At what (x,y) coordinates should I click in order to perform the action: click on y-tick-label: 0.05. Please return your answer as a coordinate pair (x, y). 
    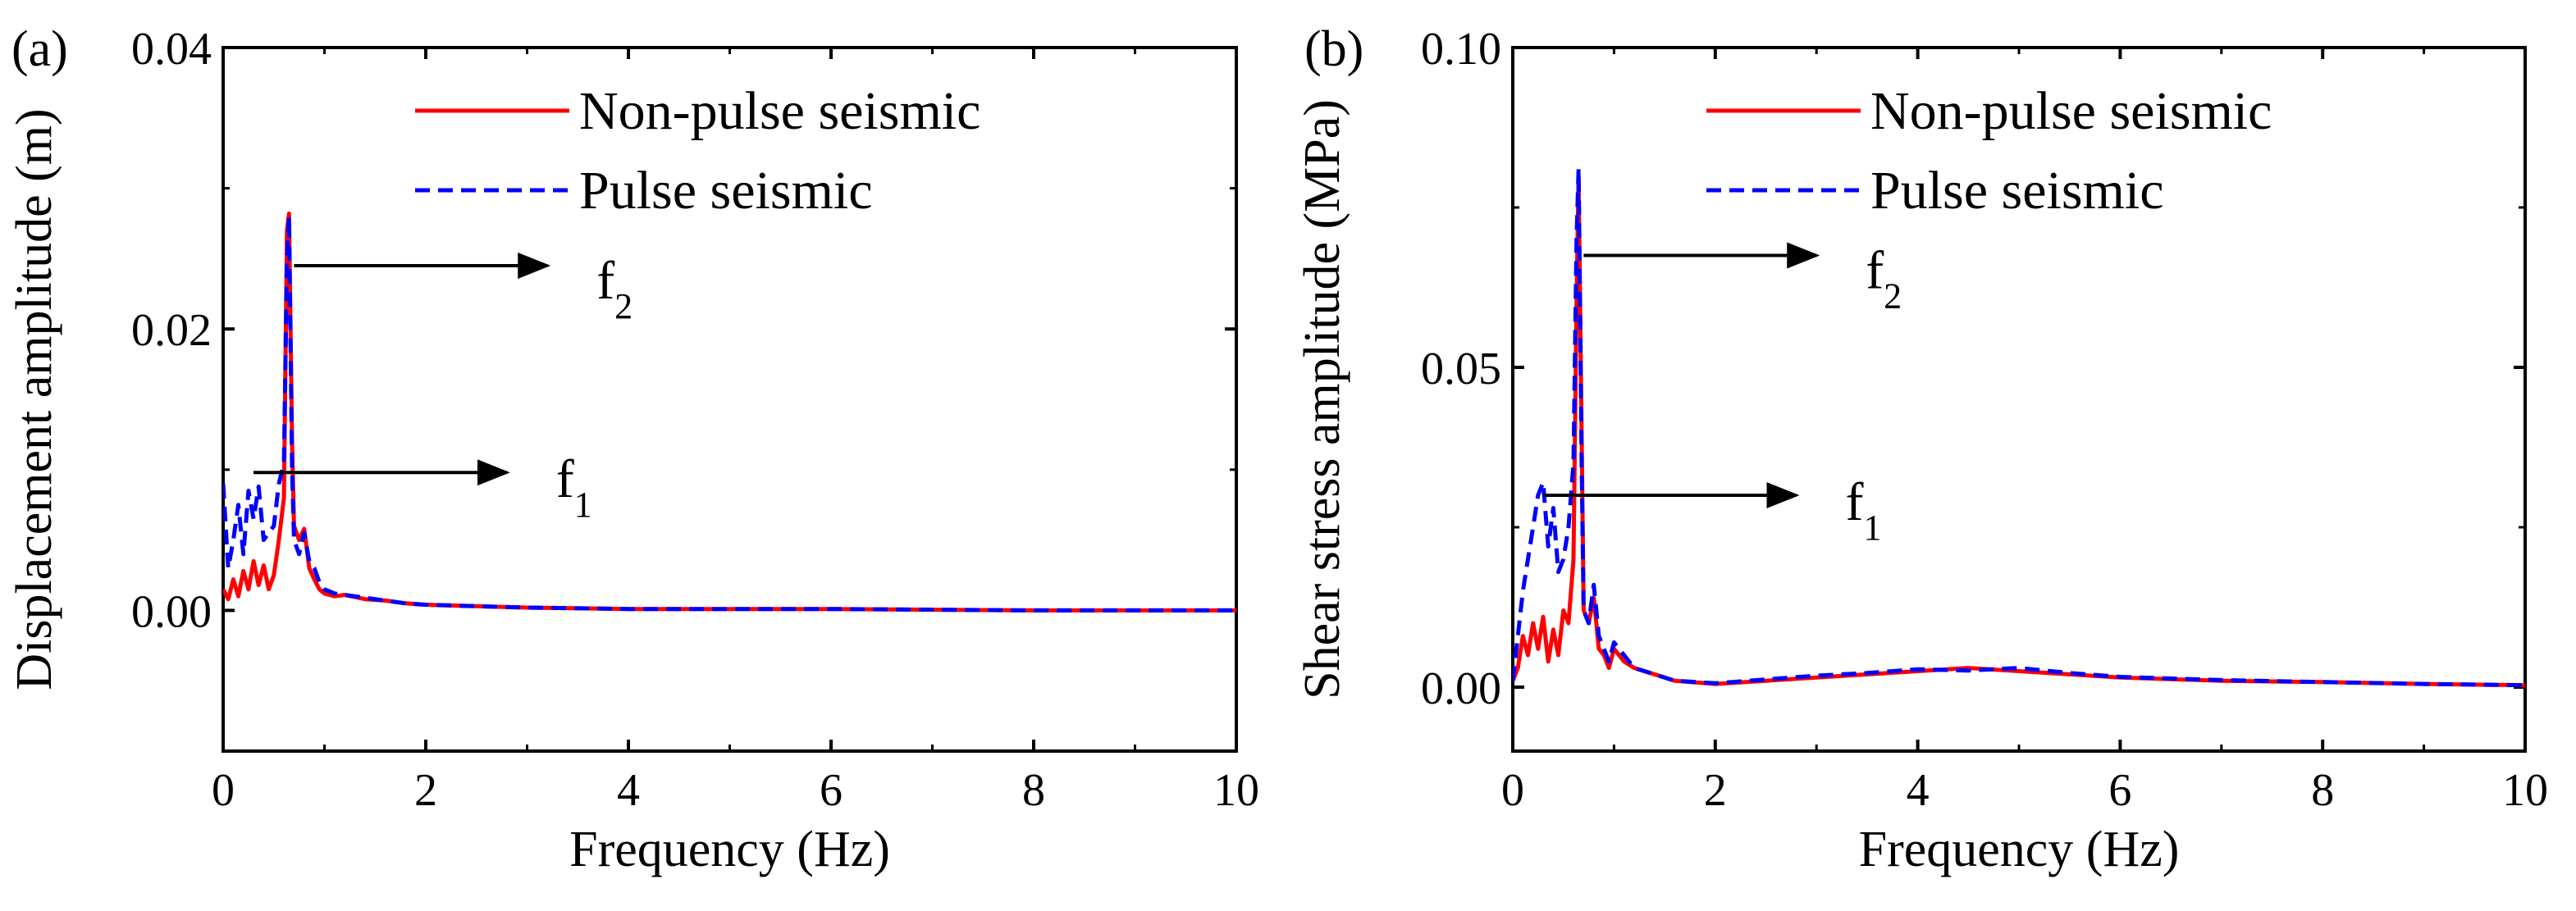
    Looking at the image, I should click on (1461, 369).